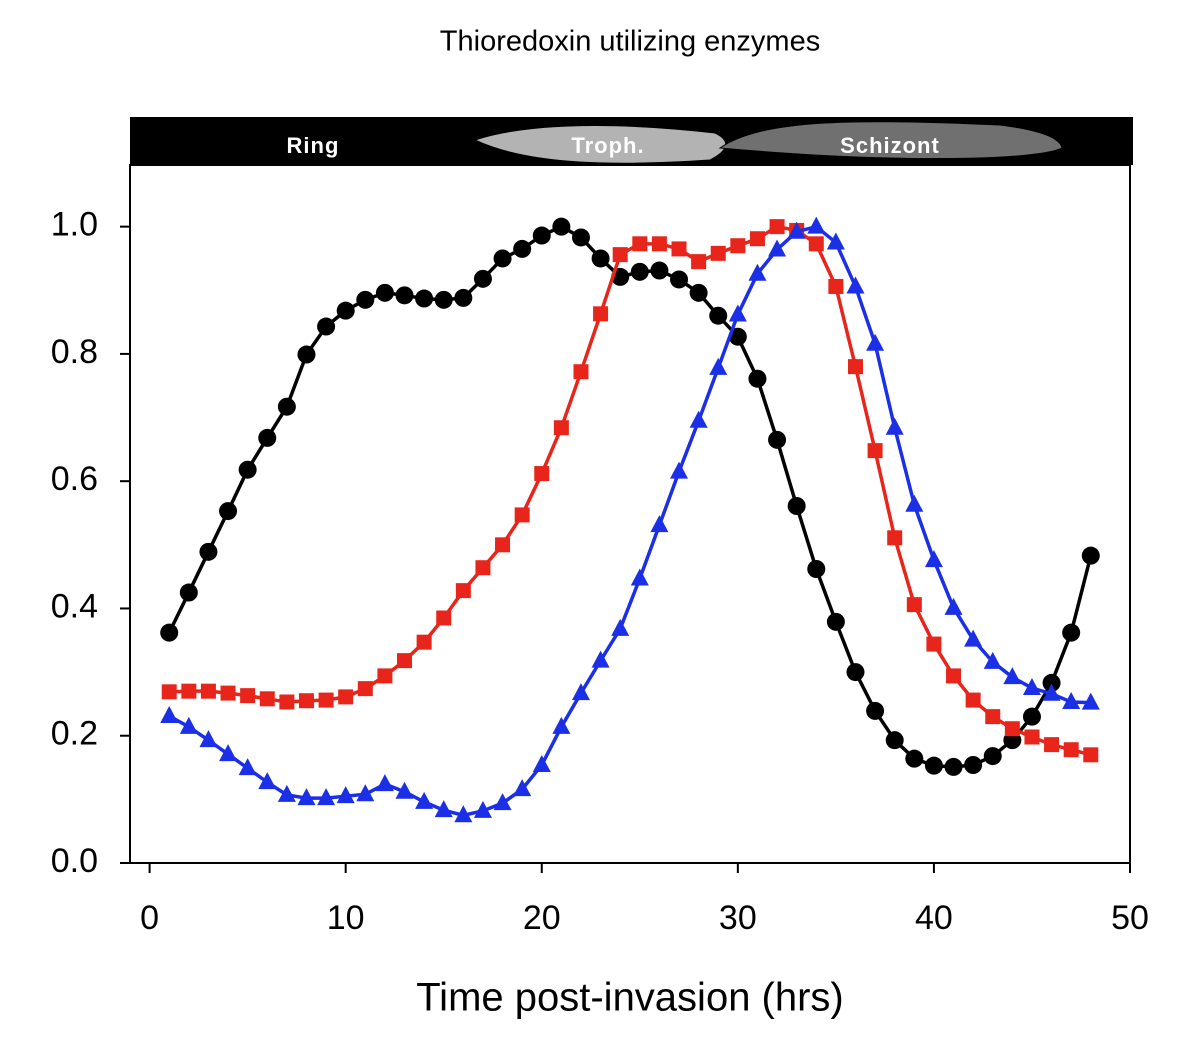  I want to click on x-tick-label: 40, so click(934, 918).